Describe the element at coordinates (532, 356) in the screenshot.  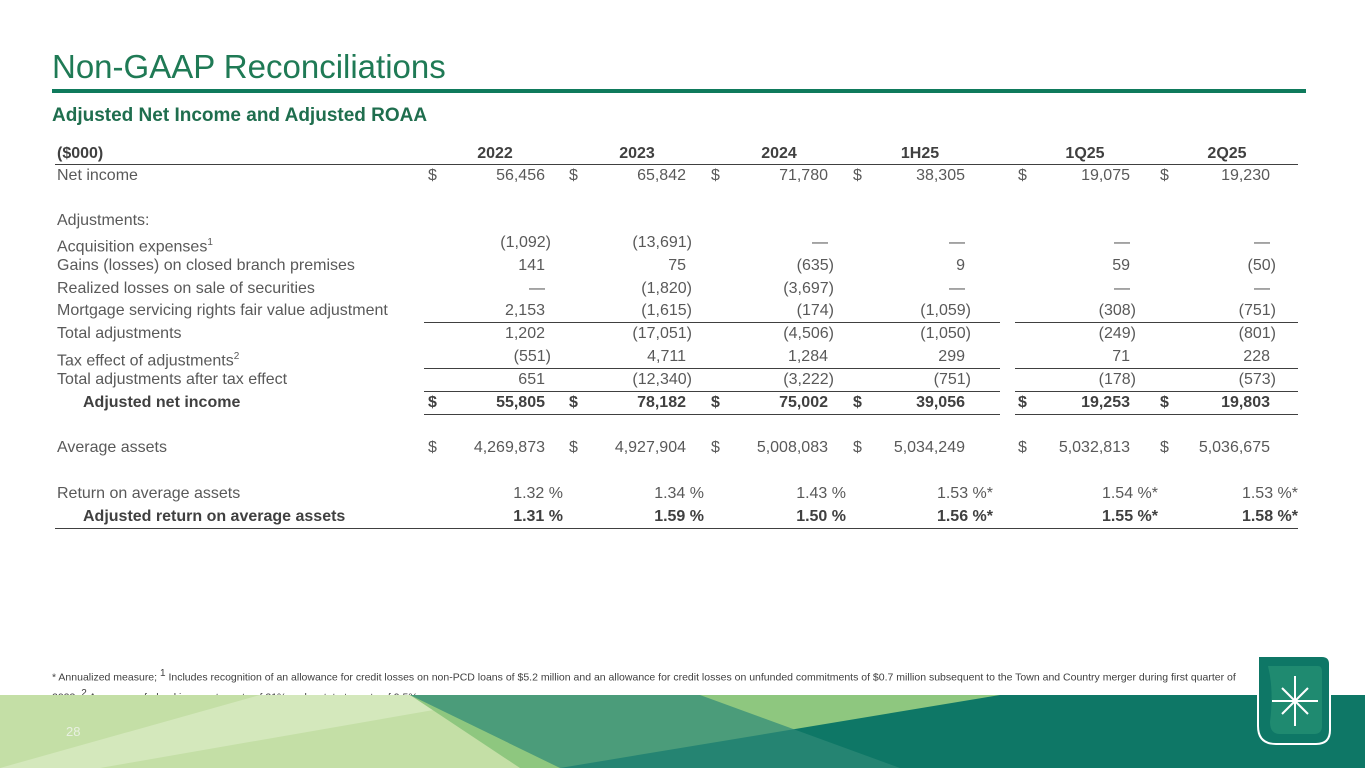
I see `cell: (551)` at that location.